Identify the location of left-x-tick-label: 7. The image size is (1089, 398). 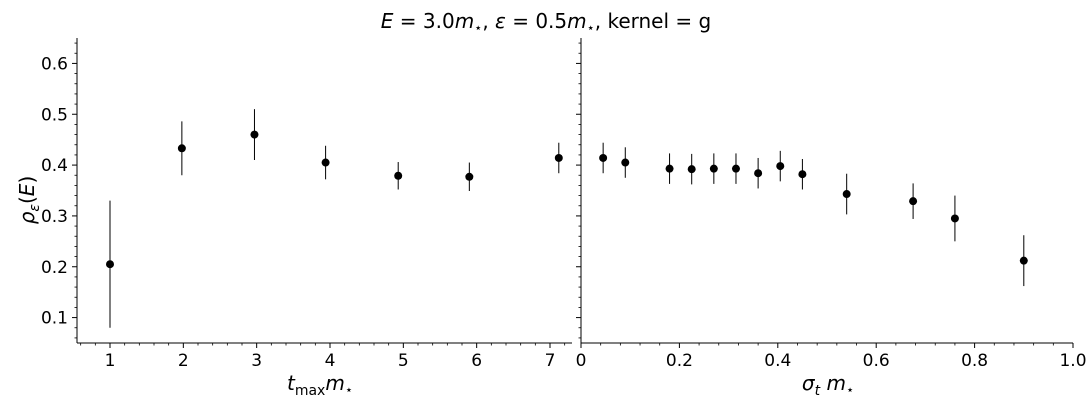
(550, 361).